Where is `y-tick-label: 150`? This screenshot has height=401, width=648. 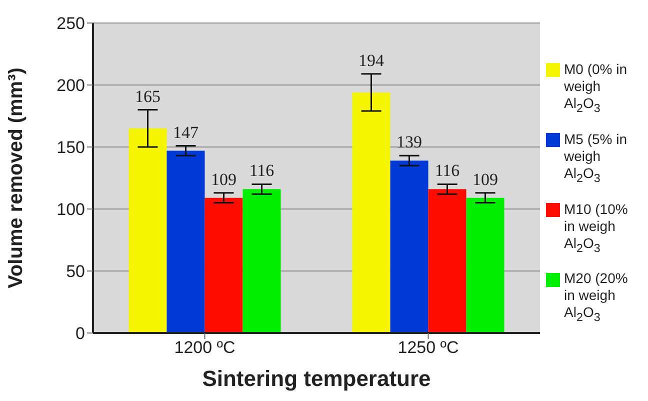
y-tick-label: 150 is located at coordinates (70, 148).